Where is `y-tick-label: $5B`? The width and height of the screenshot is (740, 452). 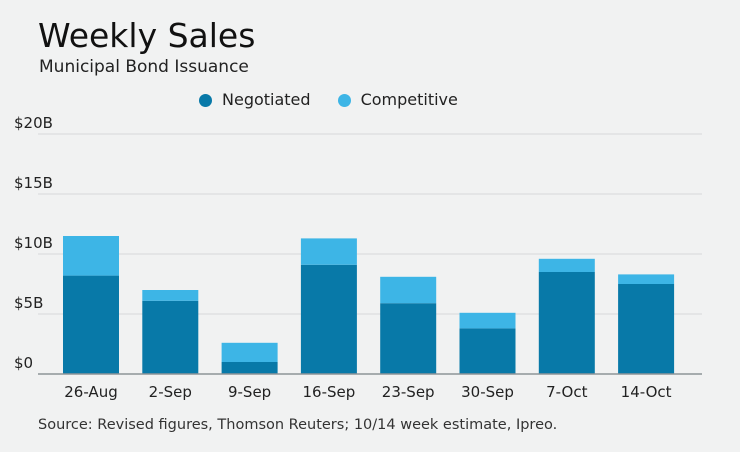 y-tick-label: $5B is located at coordinates (28, 303).